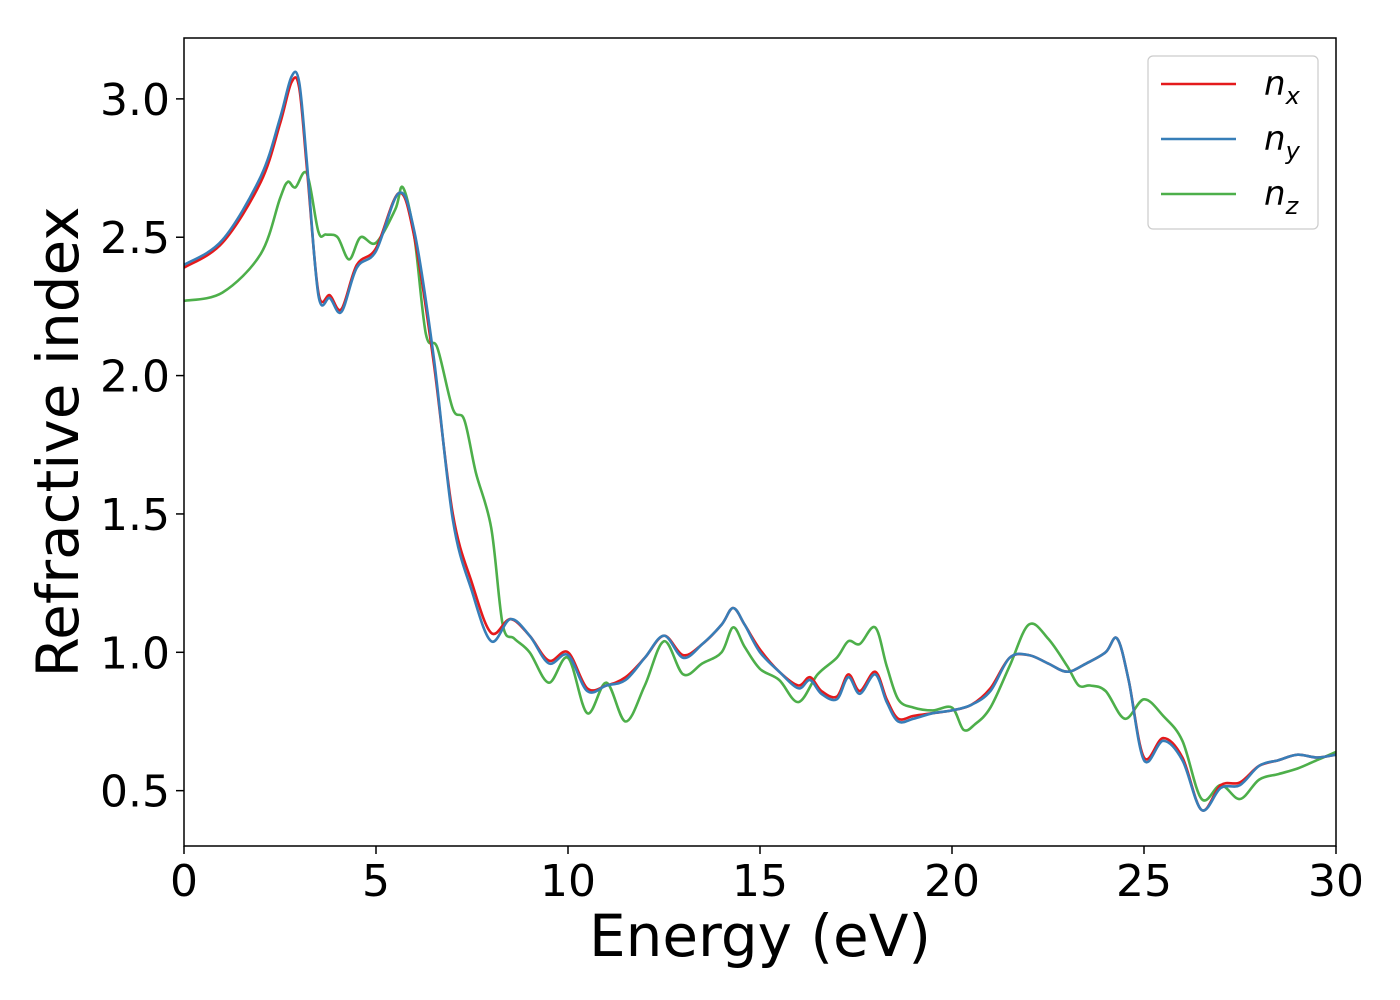  Describe the element at coordinates (135, 238) in the screenshot. I see `y-tick-label: 2.5` at that location.